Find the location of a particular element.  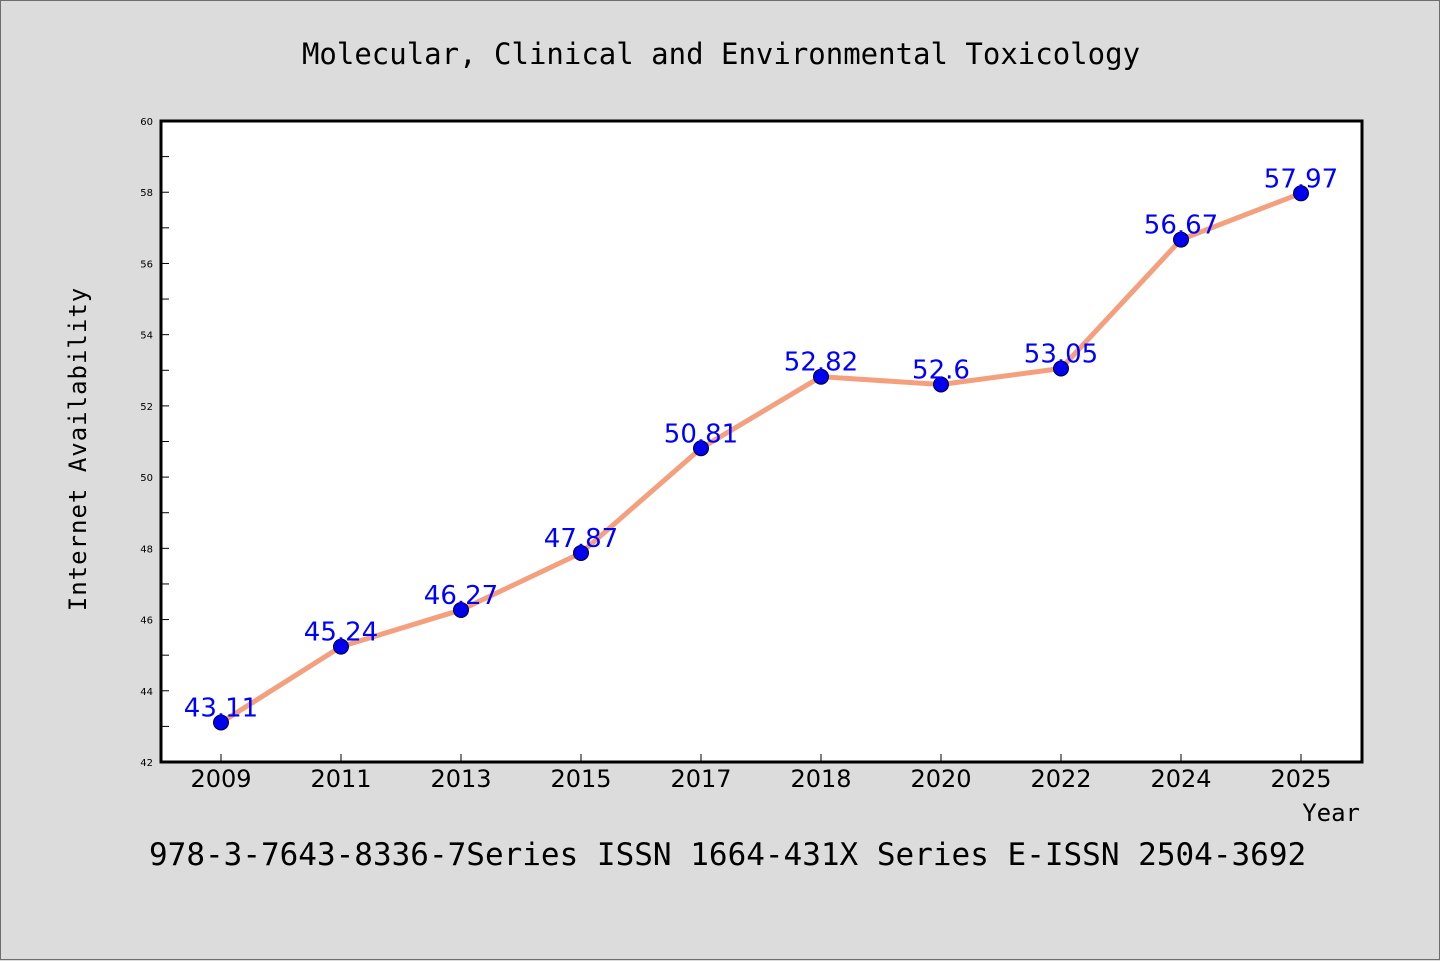

x-tick-label: 2018 is located at coordinates (820, 779).